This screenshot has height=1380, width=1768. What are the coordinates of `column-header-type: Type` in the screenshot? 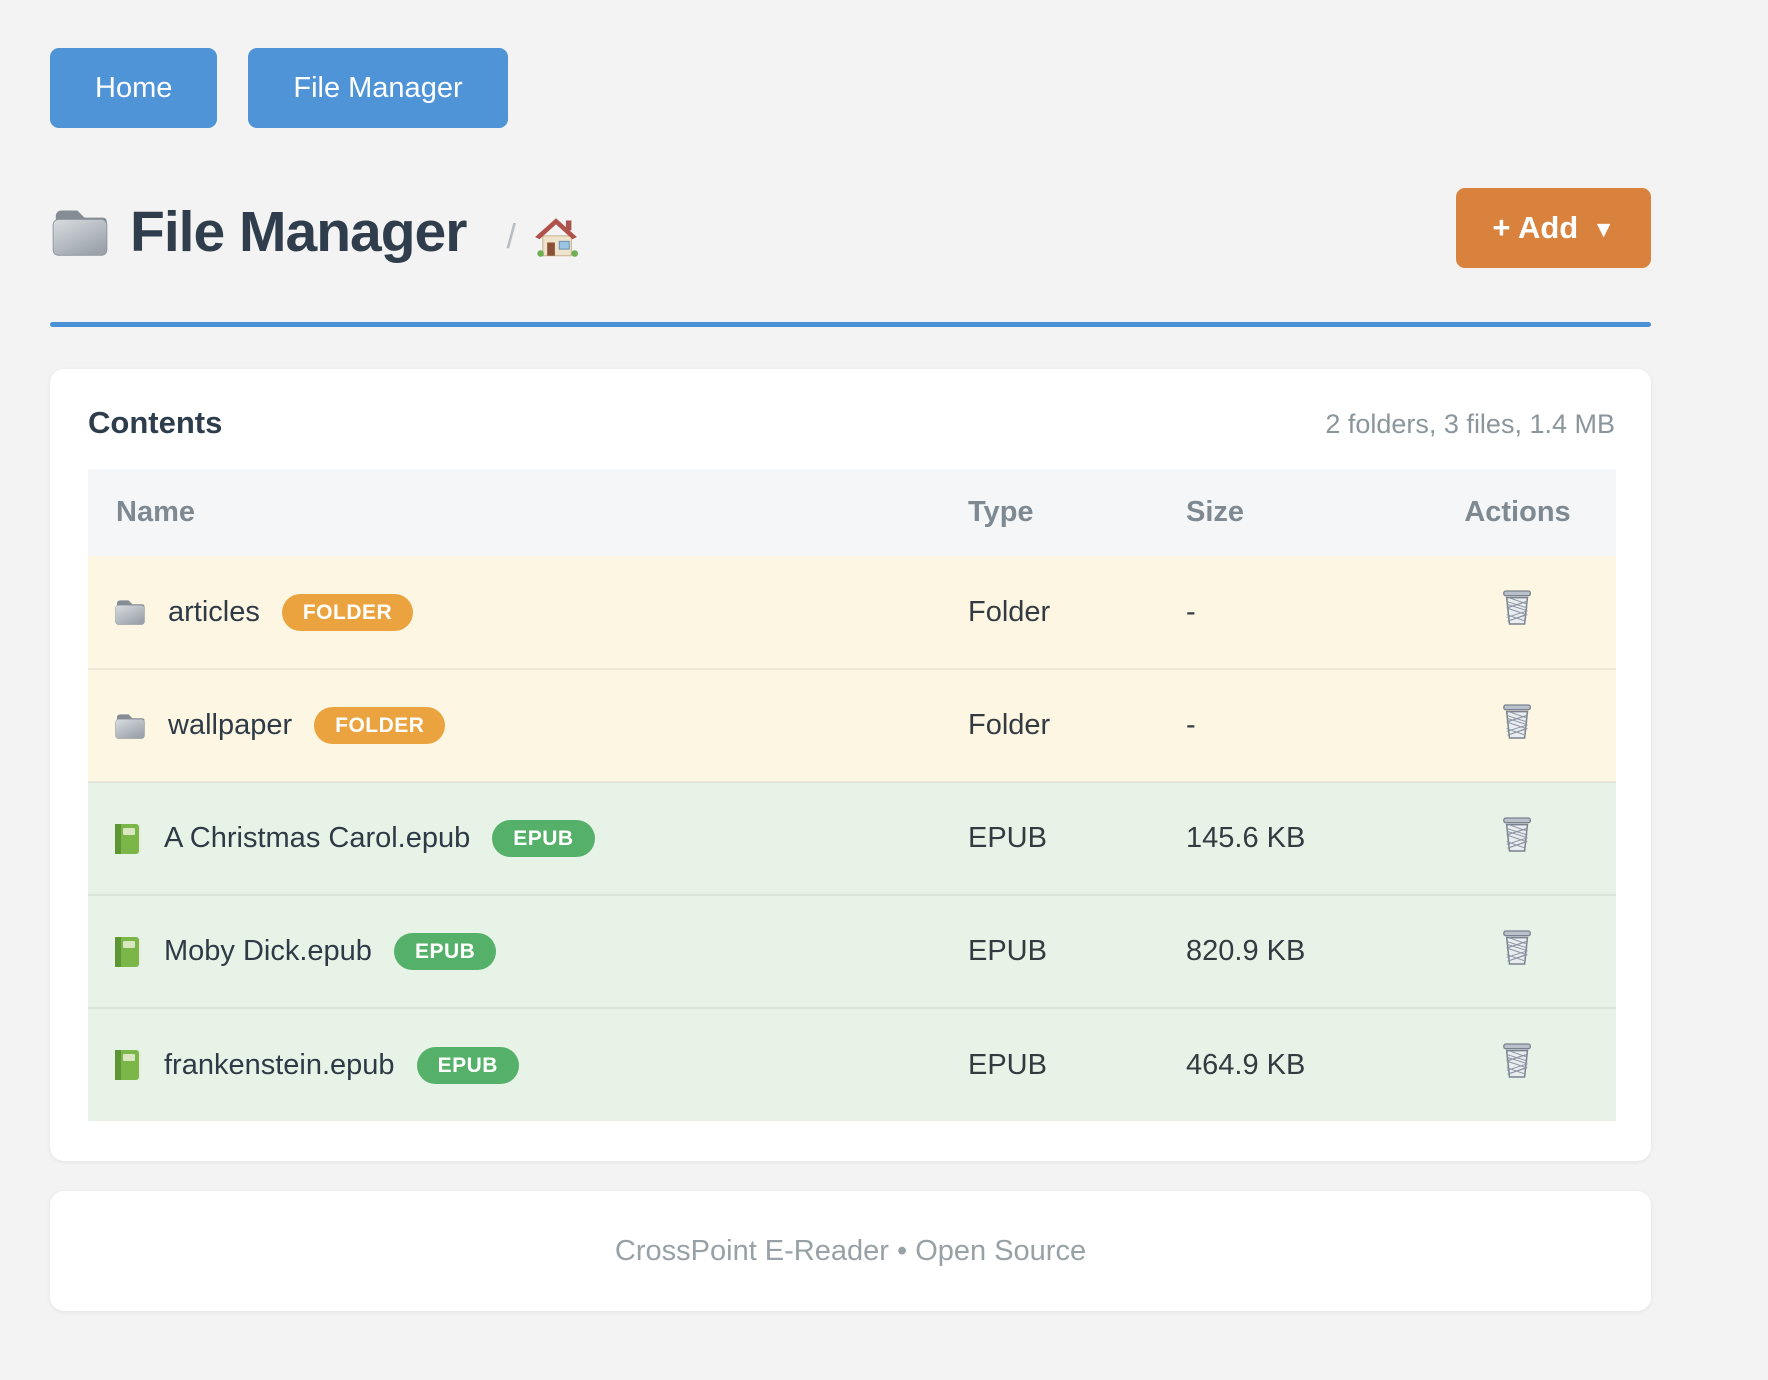 It's located at (1077, 512).